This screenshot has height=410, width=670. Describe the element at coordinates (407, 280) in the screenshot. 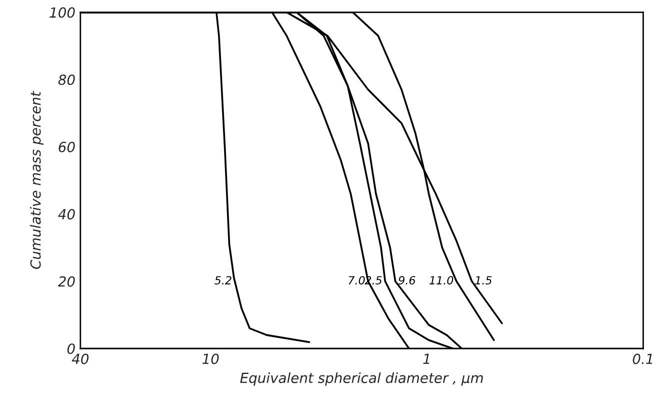

I see `series-label: 9.6` at that location.